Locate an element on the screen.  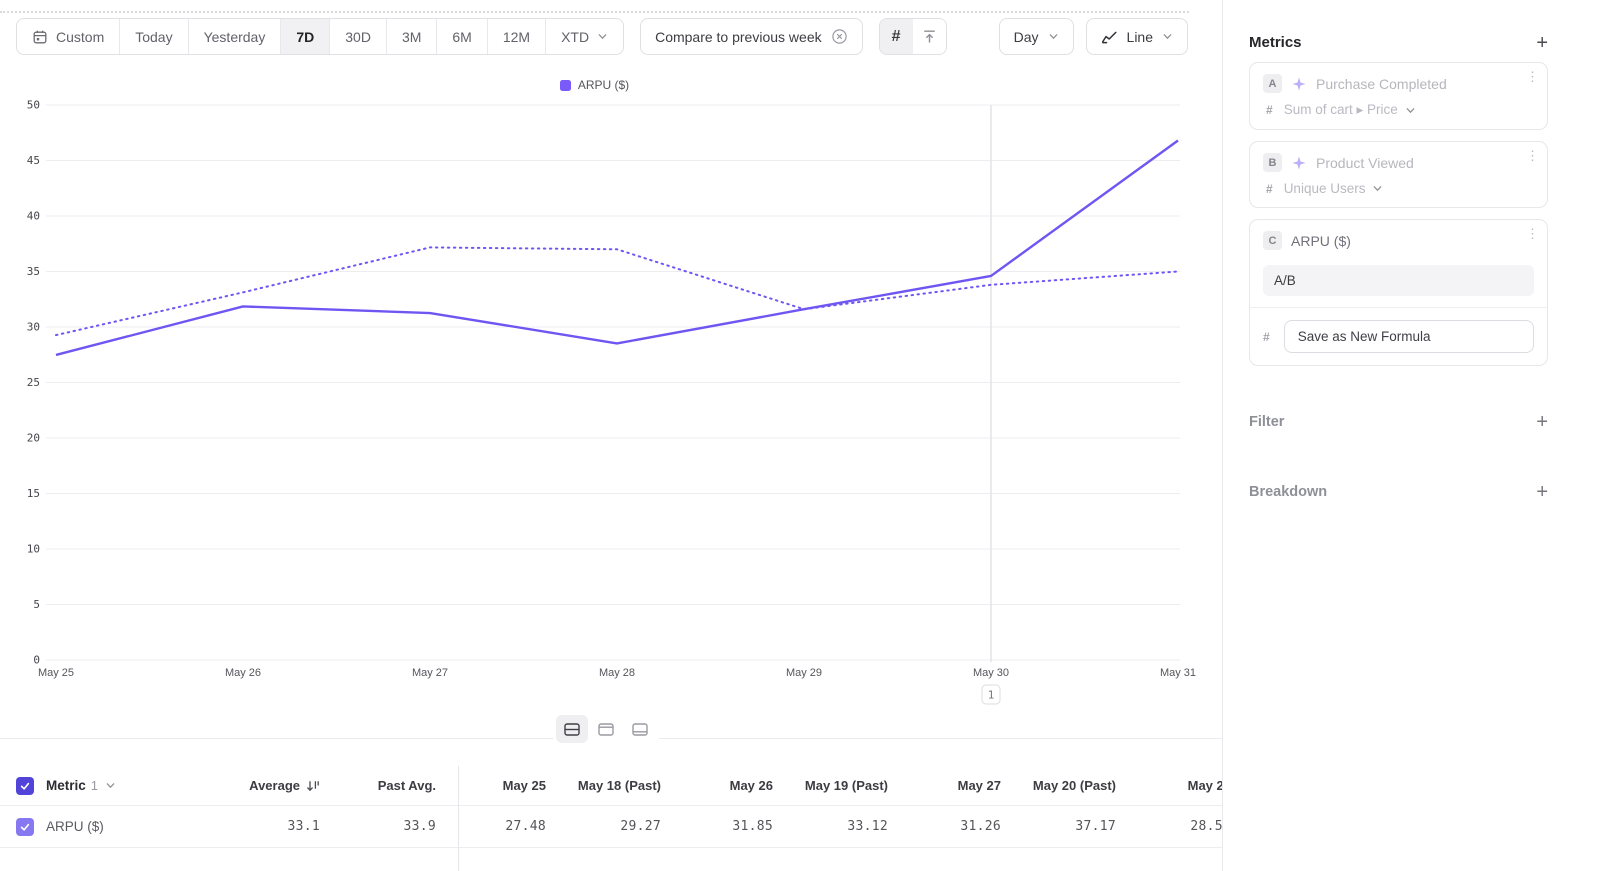
cell-value: 37.17 is located at coordinates (1095, 826).